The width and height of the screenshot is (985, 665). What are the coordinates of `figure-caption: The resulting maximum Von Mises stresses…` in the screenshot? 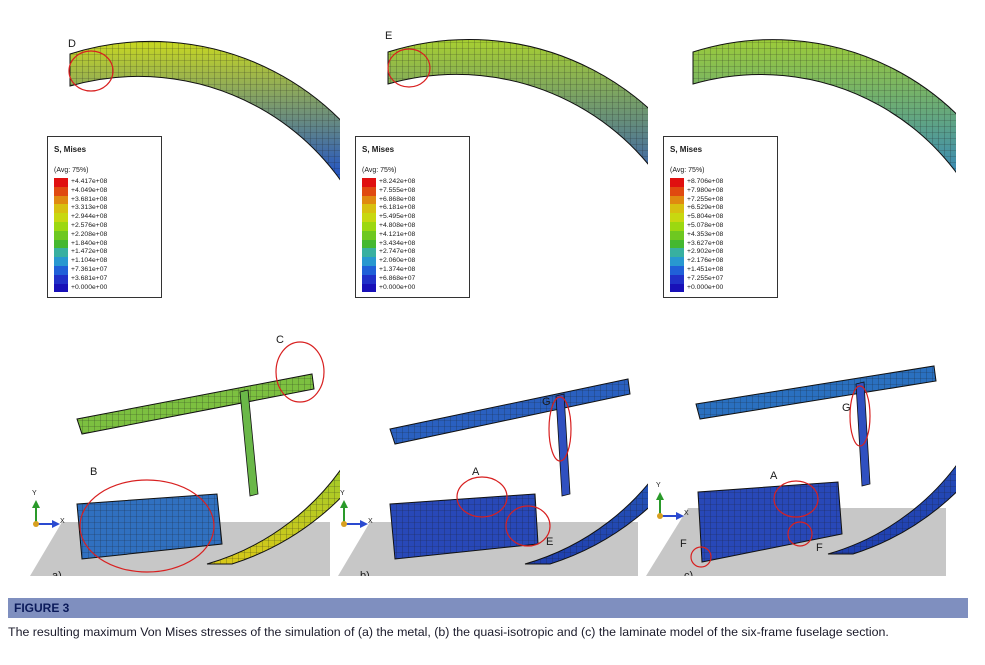 It's located at (448, 632).